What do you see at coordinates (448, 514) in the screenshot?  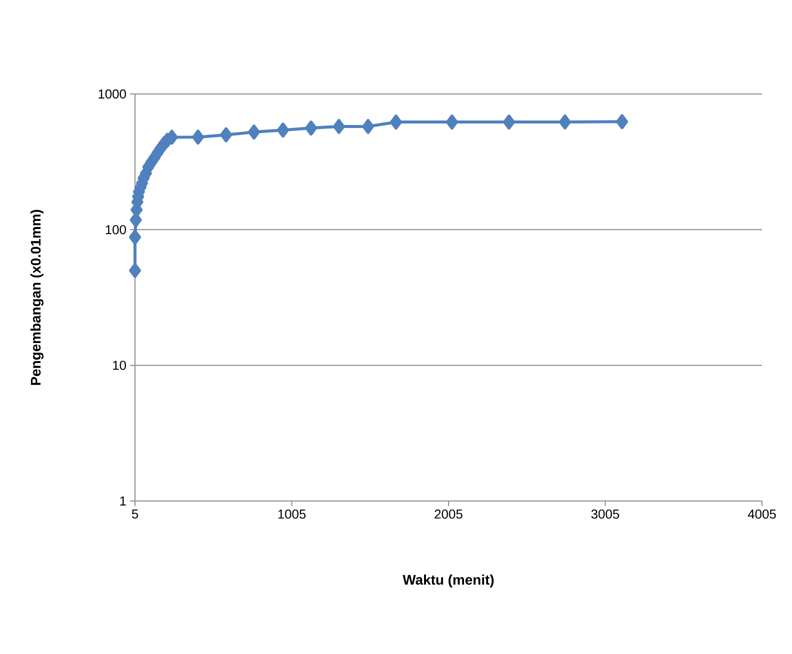 I see `x-tick-label: 2005` at bounding box center [448, 514].